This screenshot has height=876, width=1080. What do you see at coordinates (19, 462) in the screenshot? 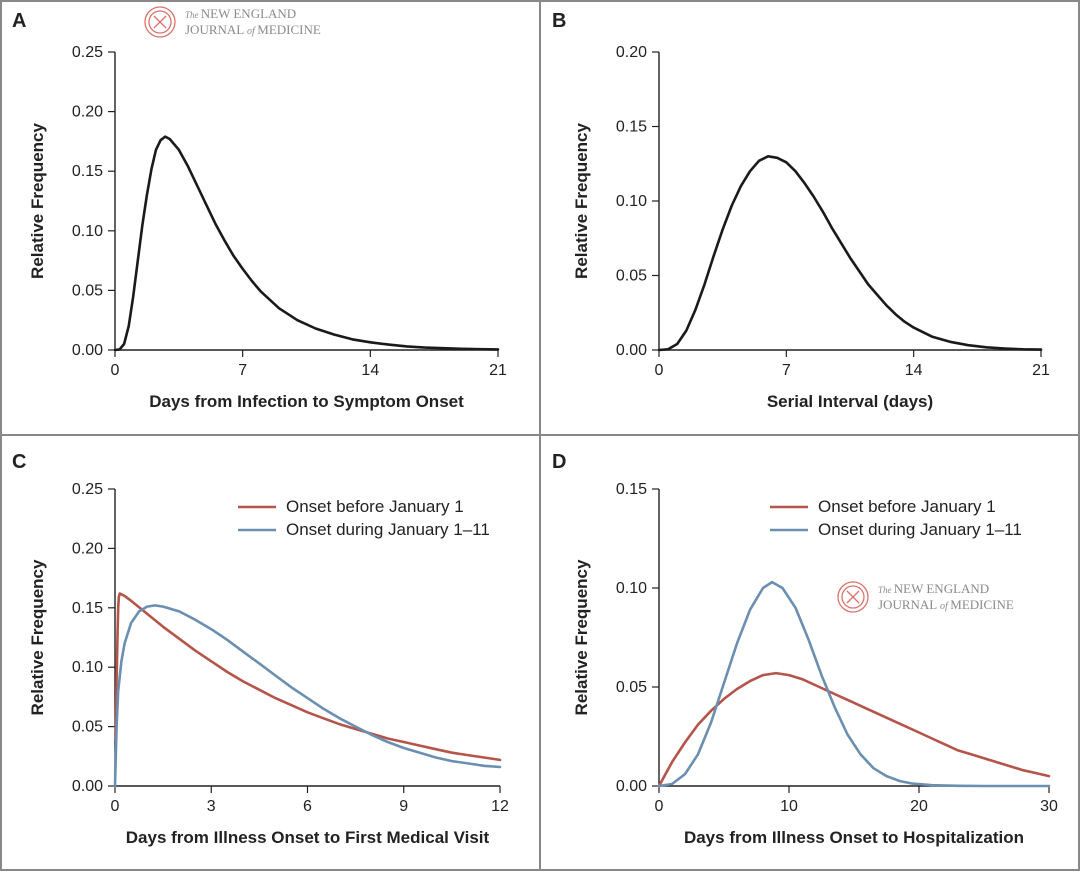
I see `panel-letter: C` at bounding box center [19, 462].